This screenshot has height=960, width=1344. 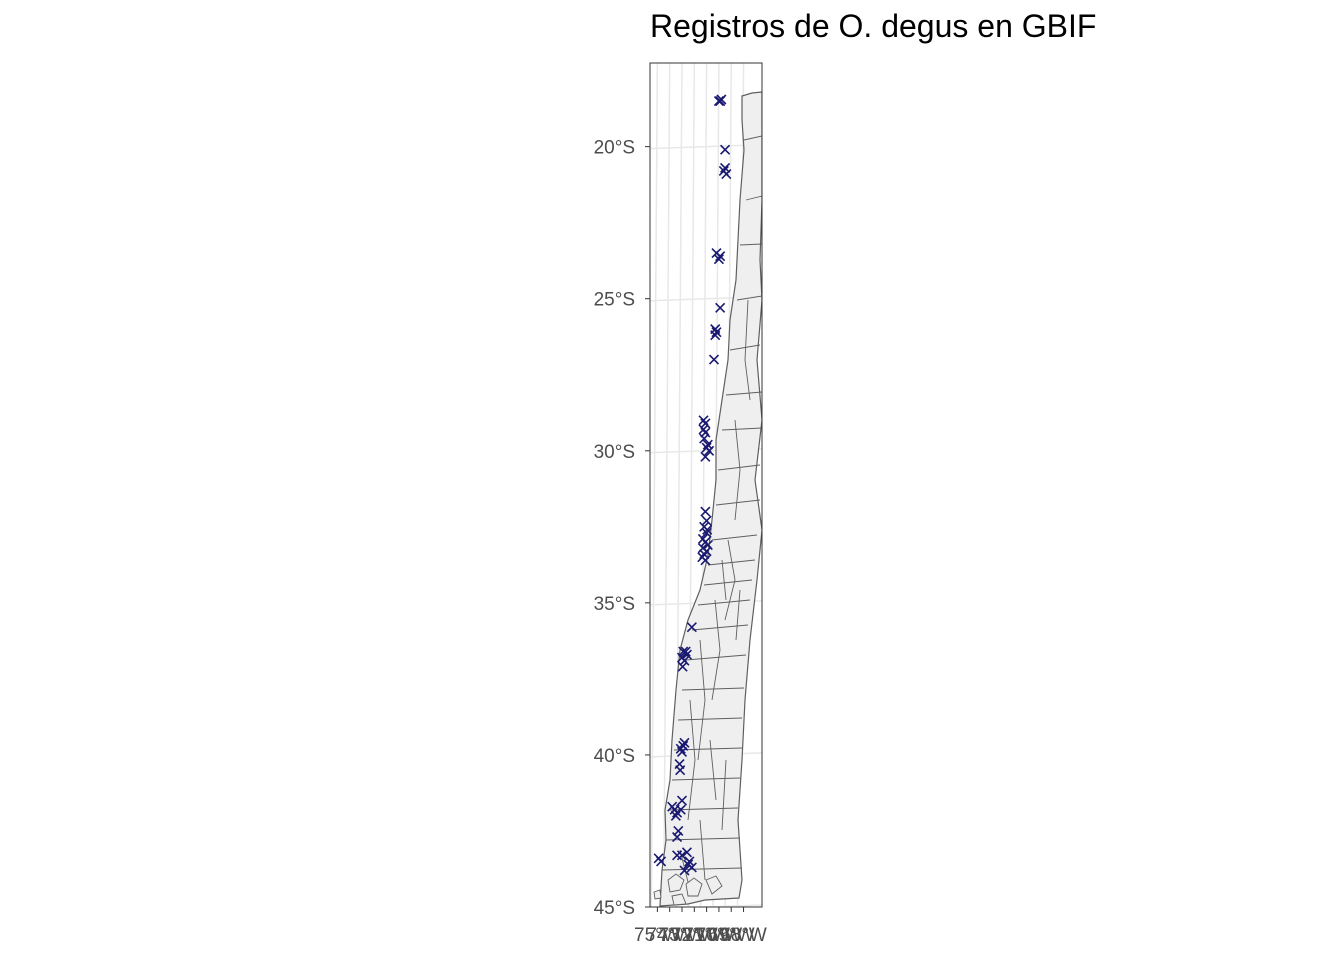 What do you see at coordinates (614, 148) in the screenshot?
I see `y-tick-label: 20°S` at bounding box center [614, 148].